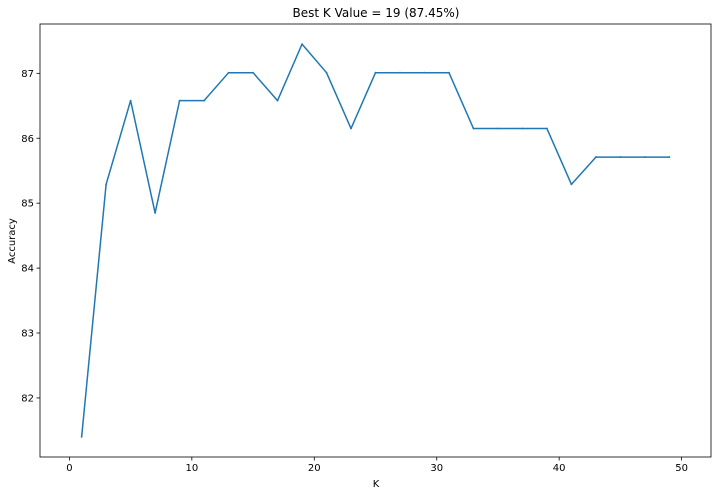 This screenshot has width=717, height=496. Describe the element at coordinates (27, 334) in the screenshot. I see `y-tick-label: 83` at that location.